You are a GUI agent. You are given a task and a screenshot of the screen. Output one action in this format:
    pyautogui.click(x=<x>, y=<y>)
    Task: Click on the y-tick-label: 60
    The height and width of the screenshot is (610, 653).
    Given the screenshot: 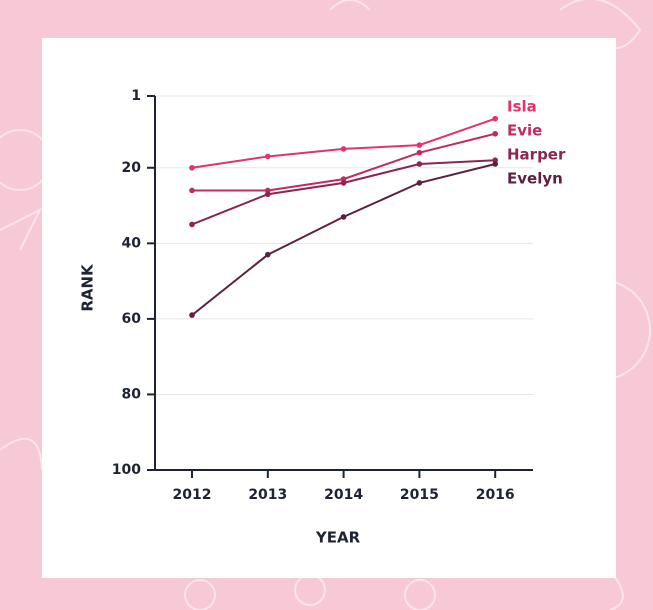 What is the action you would take?
    pyautogui.click(x=132, y=319)
    